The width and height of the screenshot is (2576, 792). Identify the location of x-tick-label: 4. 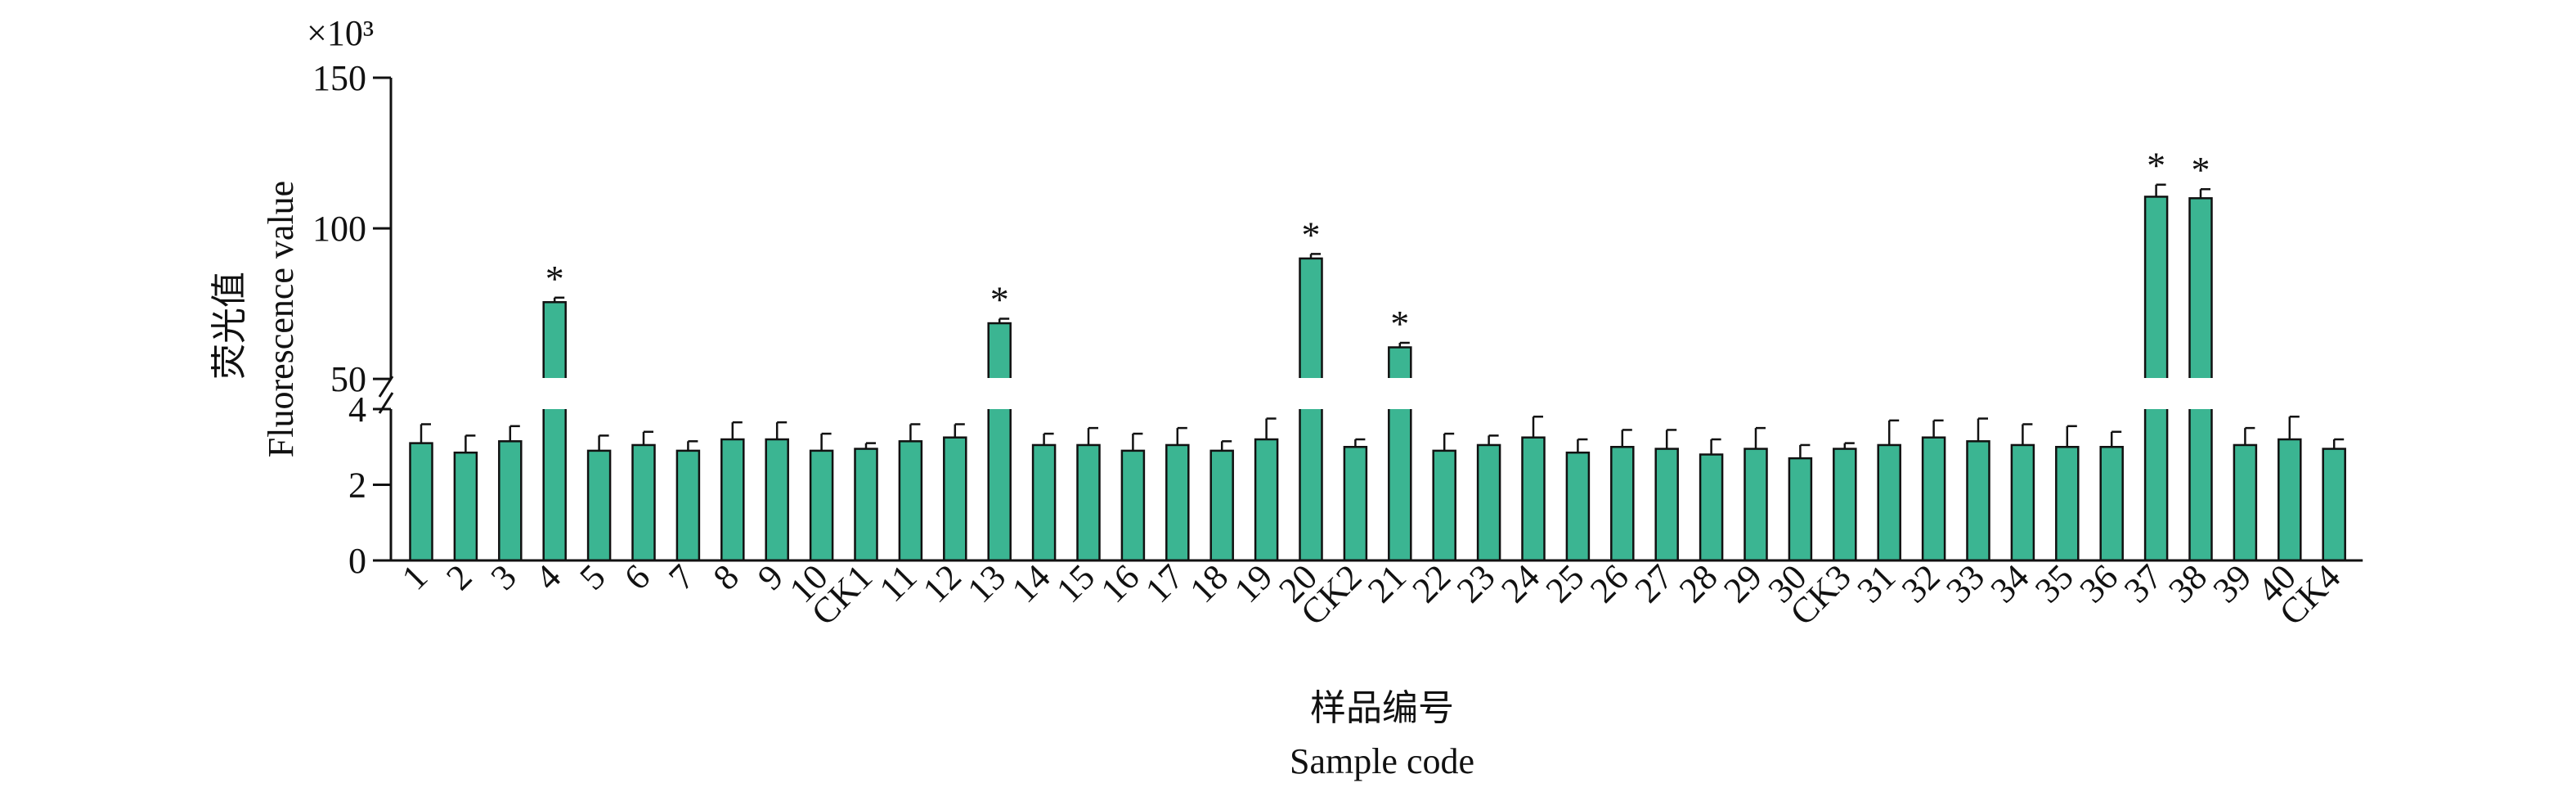
(547, 577).